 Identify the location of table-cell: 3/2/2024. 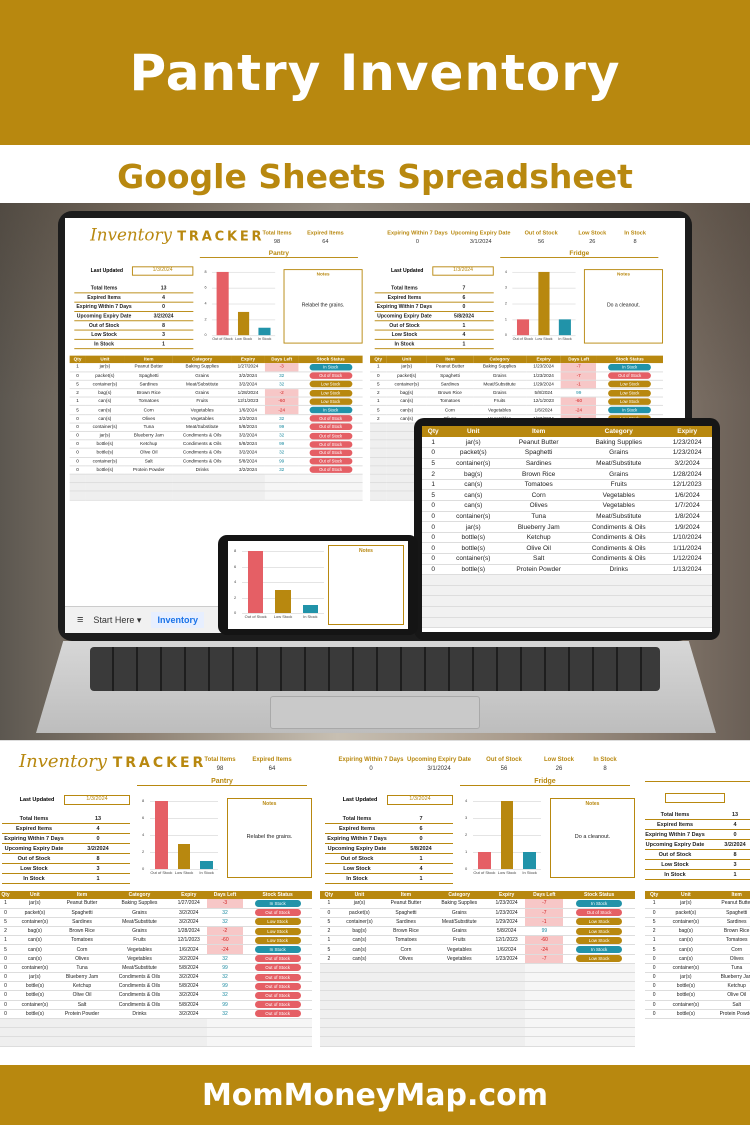
(687, 464).